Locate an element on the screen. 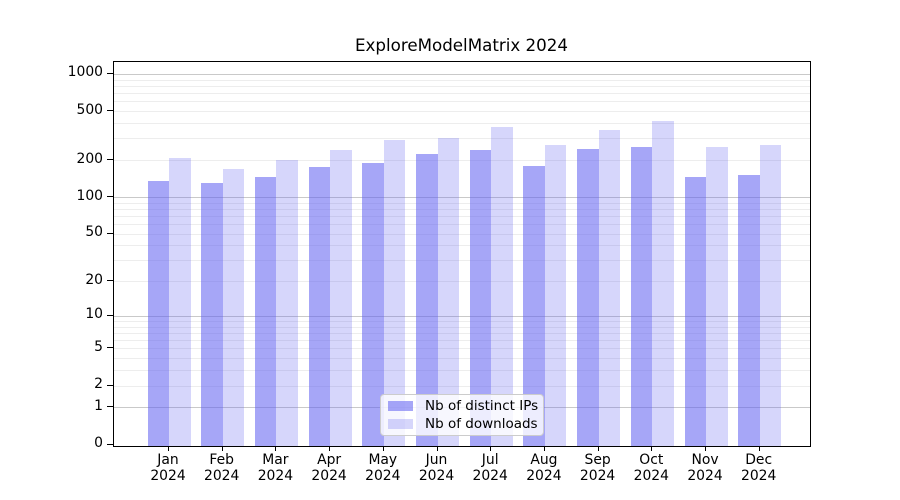 The width and height of the screenshot is (900, 500). bar-downloads-dec-2024 is located at coordinates (770, 295).